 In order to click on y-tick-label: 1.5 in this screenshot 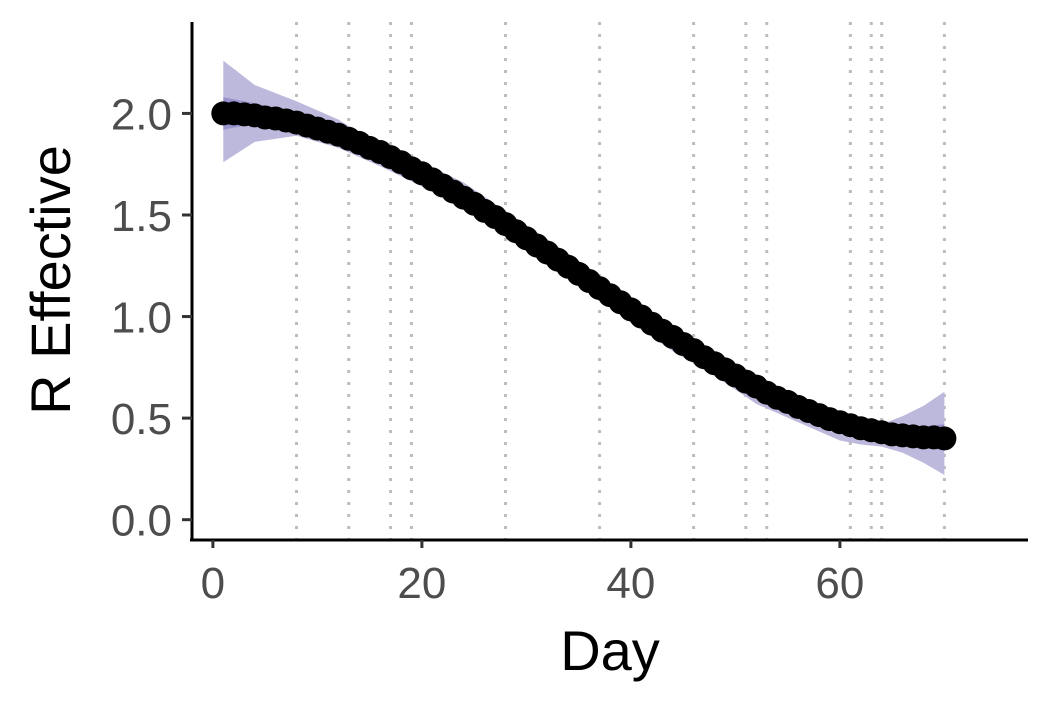, I will do `click(141, 216)`.